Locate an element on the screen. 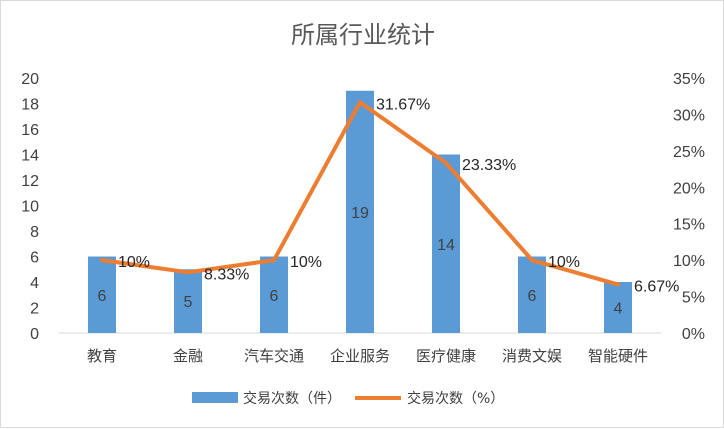 The height and width of the screenshot is (429, 724). y-left-tick-label: 16 is located at coordinates (30, 130).